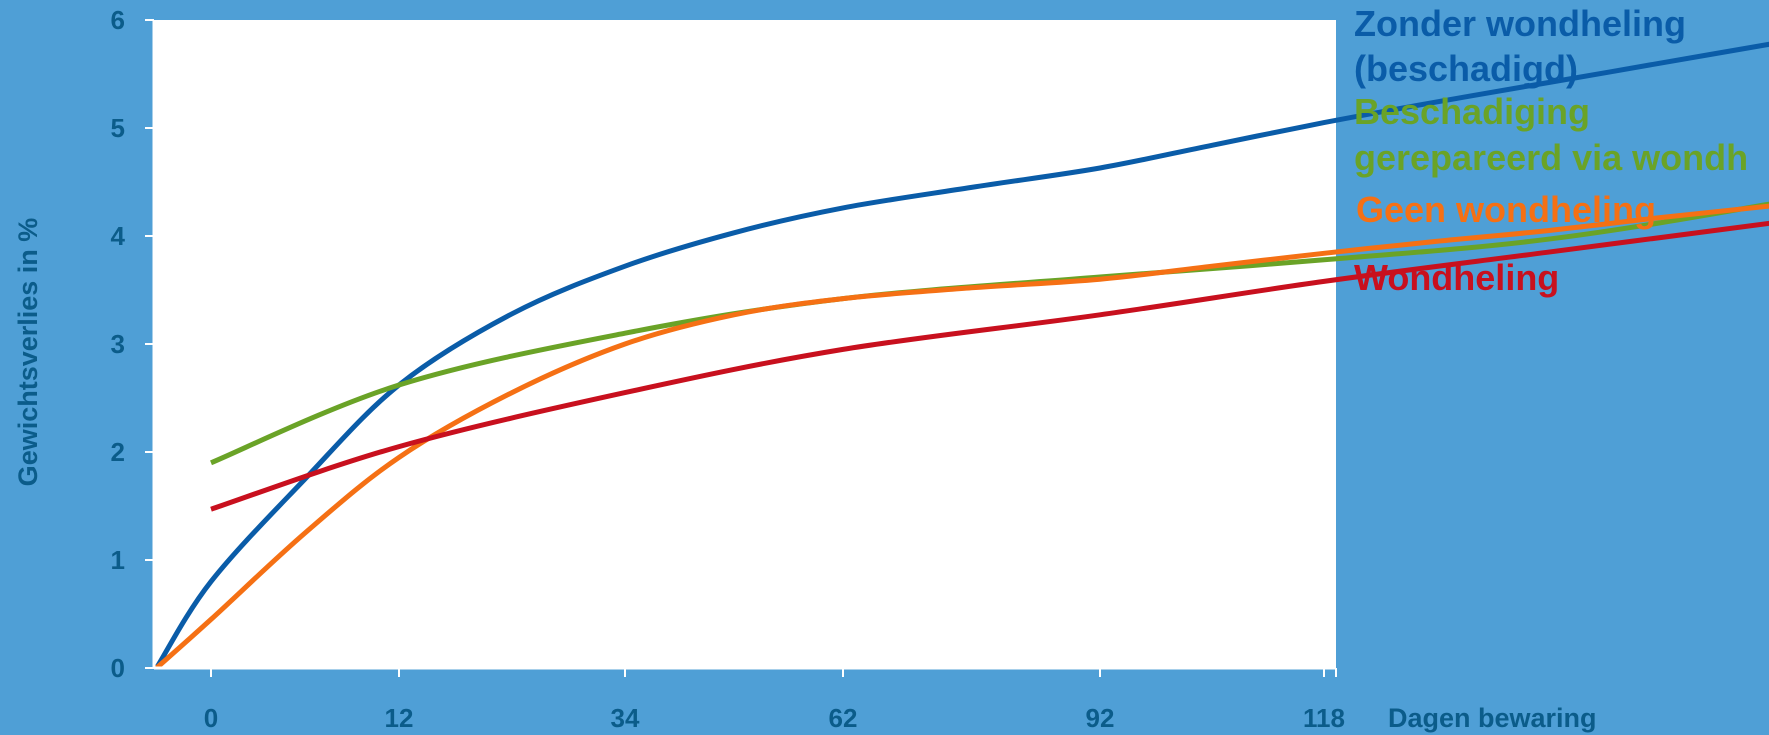  What do you see at coordinates (1525, 46) in the screenshot?
I see `legend-zonder-wondheling: Zonder wondheling (beschadigd)` at bounding box center [1525, 46].